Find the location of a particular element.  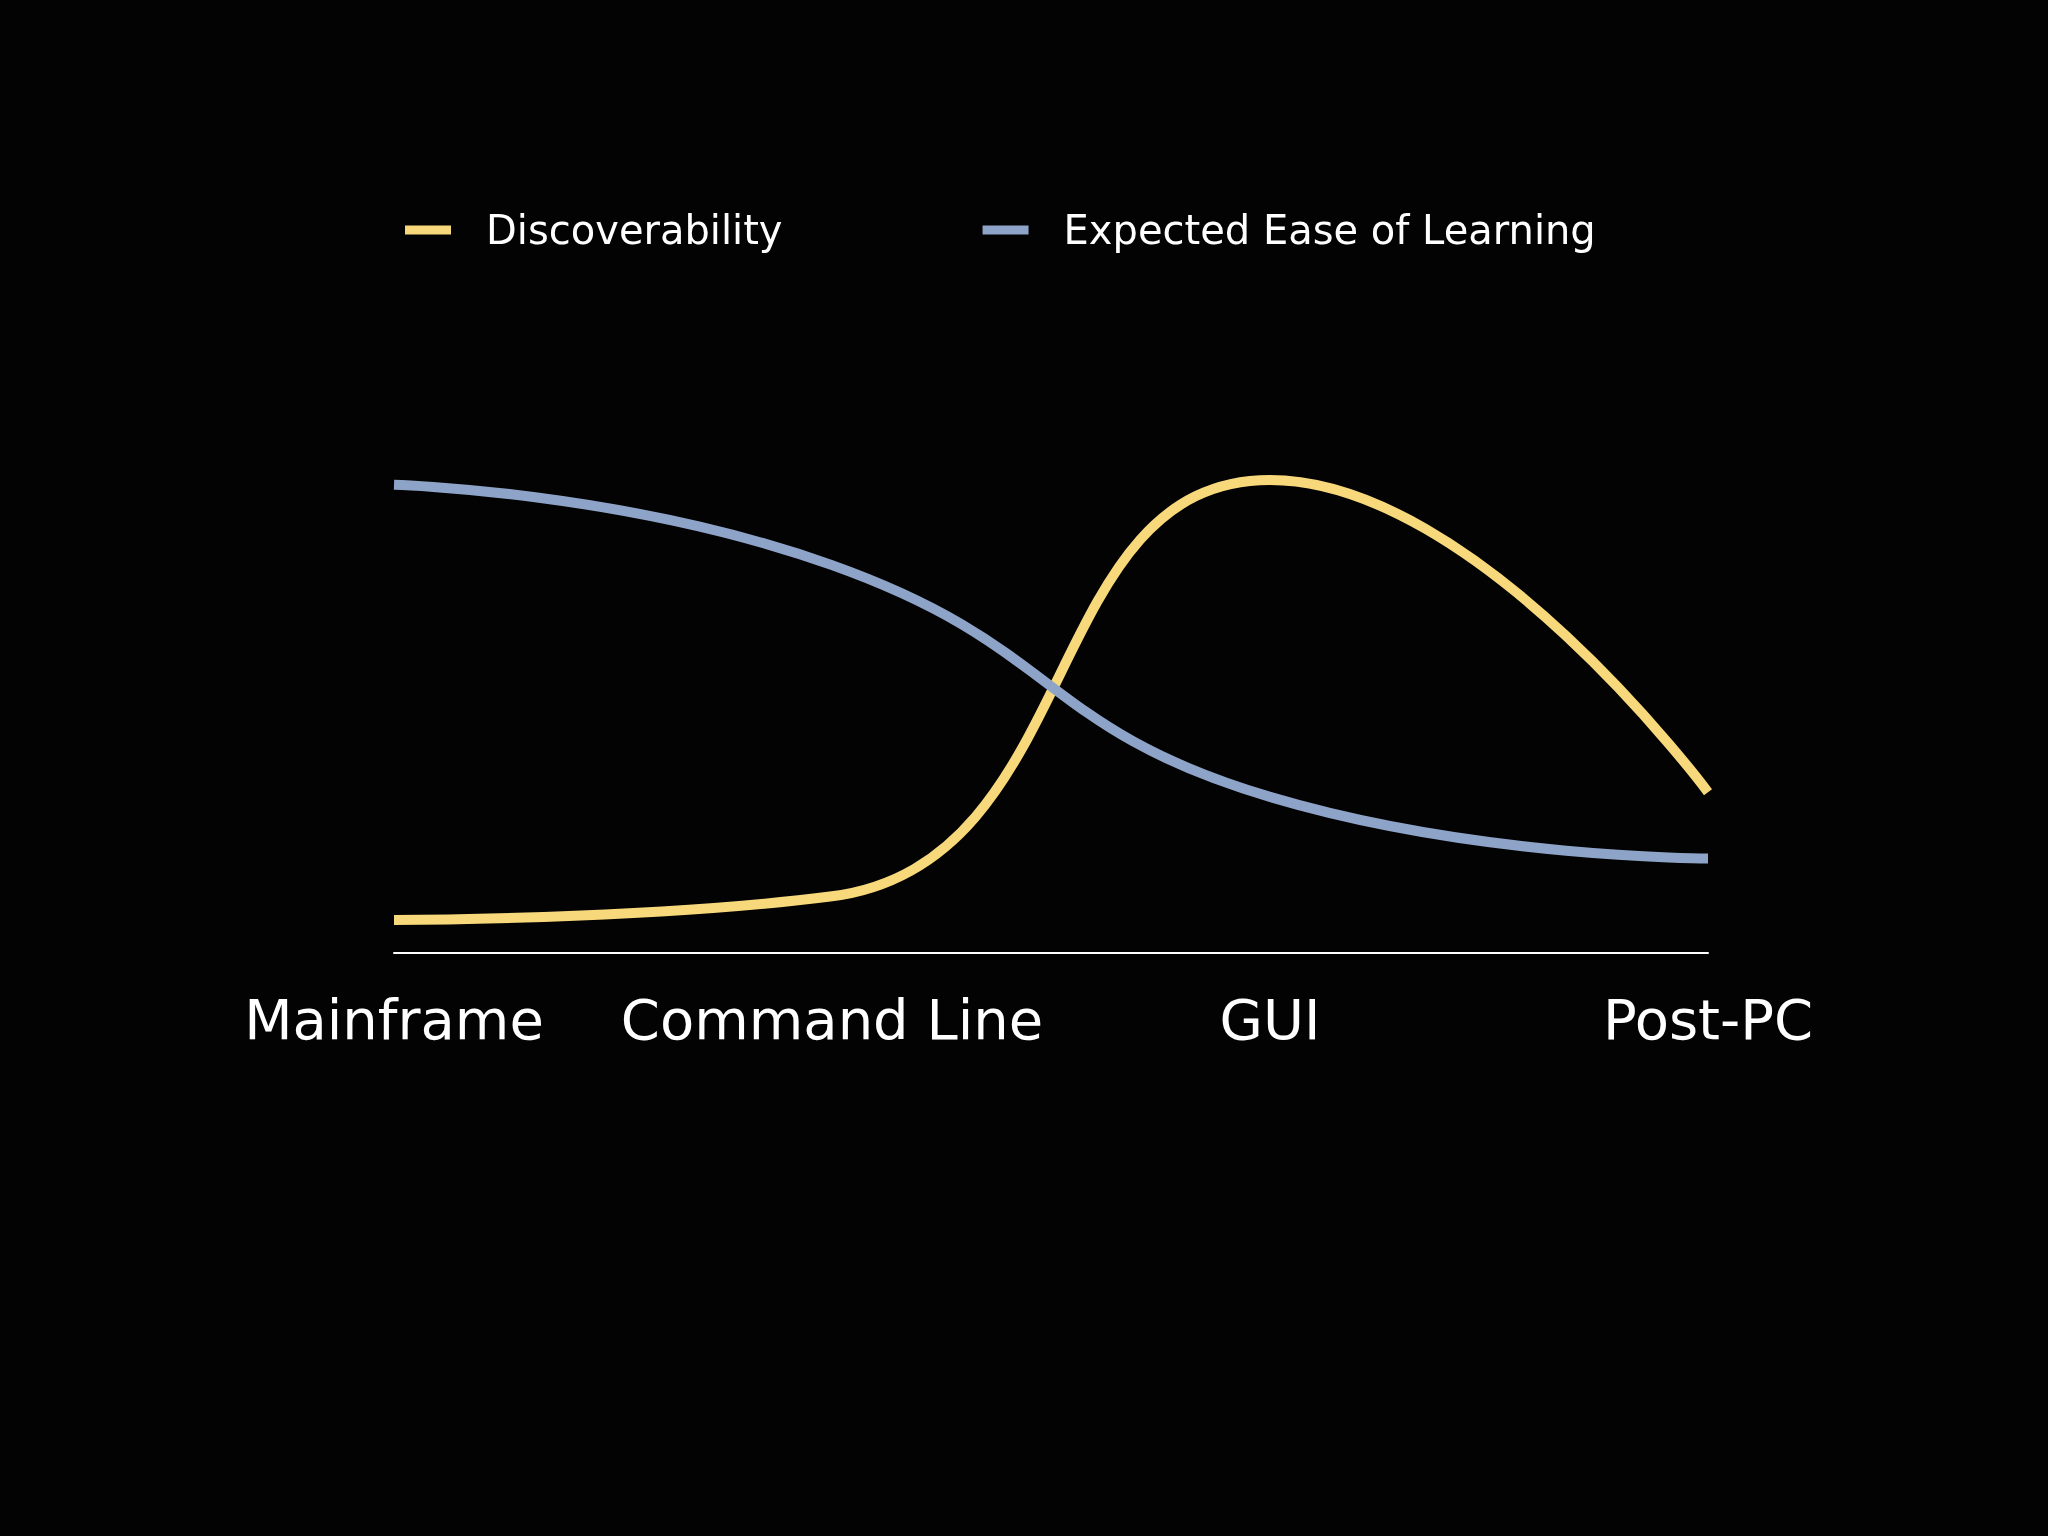

legend-label: Expected Ease of Learning is located at coordinates (1329, 230).